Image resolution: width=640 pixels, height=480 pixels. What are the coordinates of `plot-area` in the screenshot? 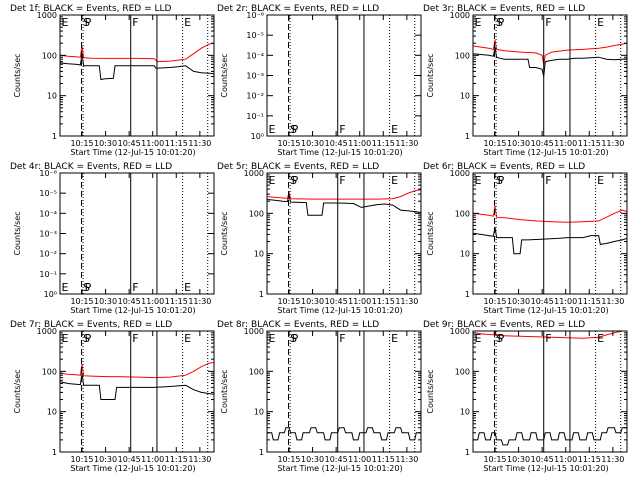 It's located at (344, 202).